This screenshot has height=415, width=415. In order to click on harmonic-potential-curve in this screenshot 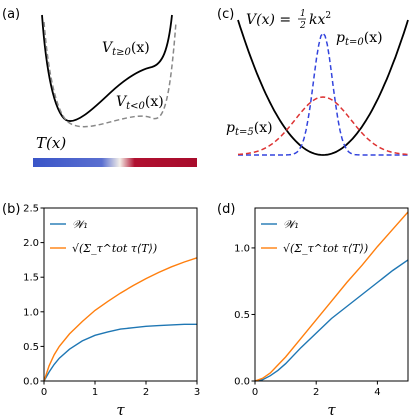, I will do `click(323, 87)`.